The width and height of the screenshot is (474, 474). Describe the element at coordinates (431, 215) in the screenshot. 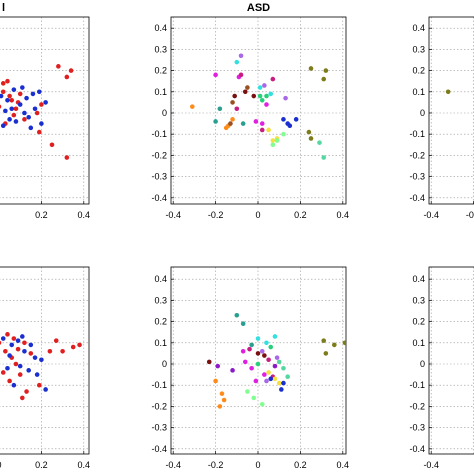

I see `x-tick-label: -0.4` at that location.